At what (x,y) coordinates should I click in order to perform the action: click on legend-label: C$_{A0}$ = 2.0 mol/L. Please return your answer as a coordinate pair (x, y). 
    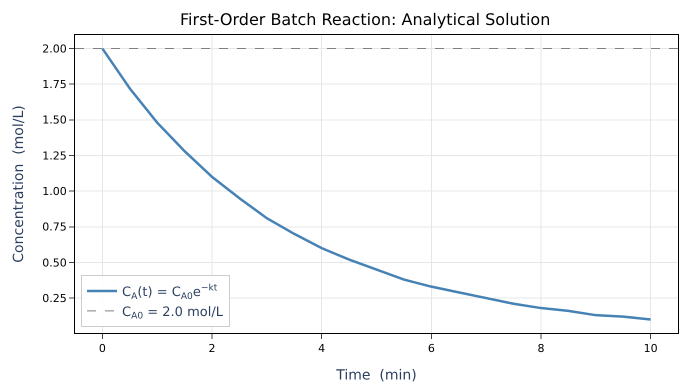
    Looking at the image, I should click on (173, 313).